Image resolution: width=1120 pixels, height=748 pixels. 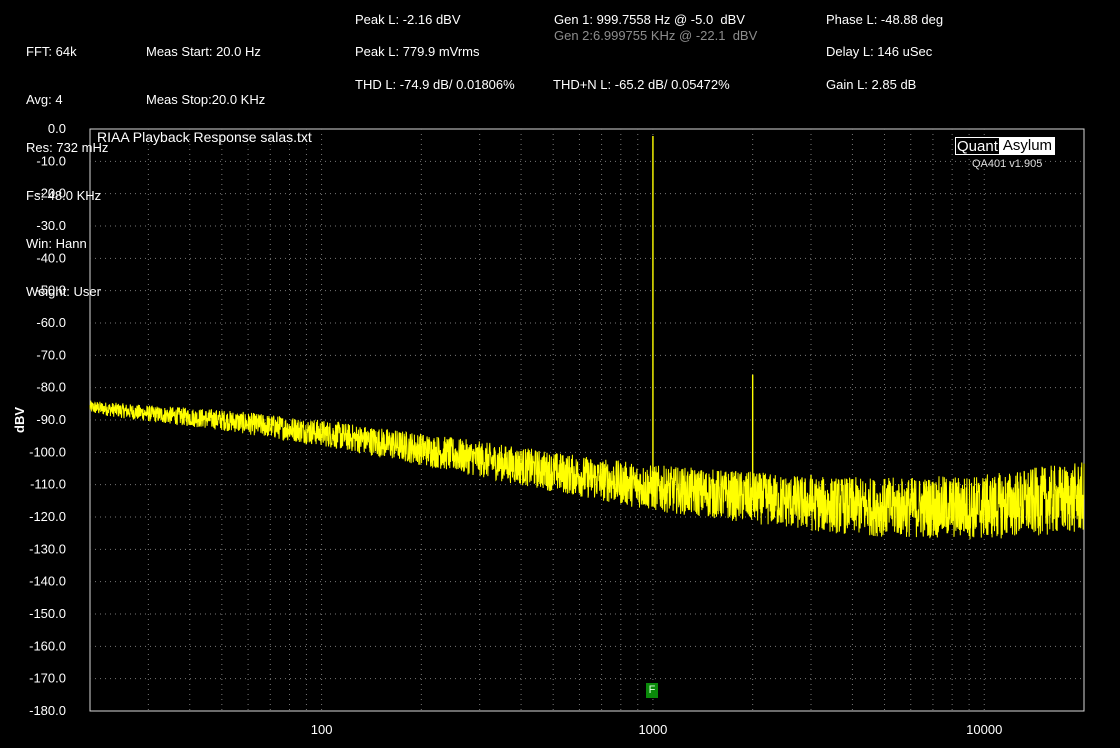 I want to click on peak-l-mvrms: Peak L: 779.9 mVrms, so click(x=417, y=51).